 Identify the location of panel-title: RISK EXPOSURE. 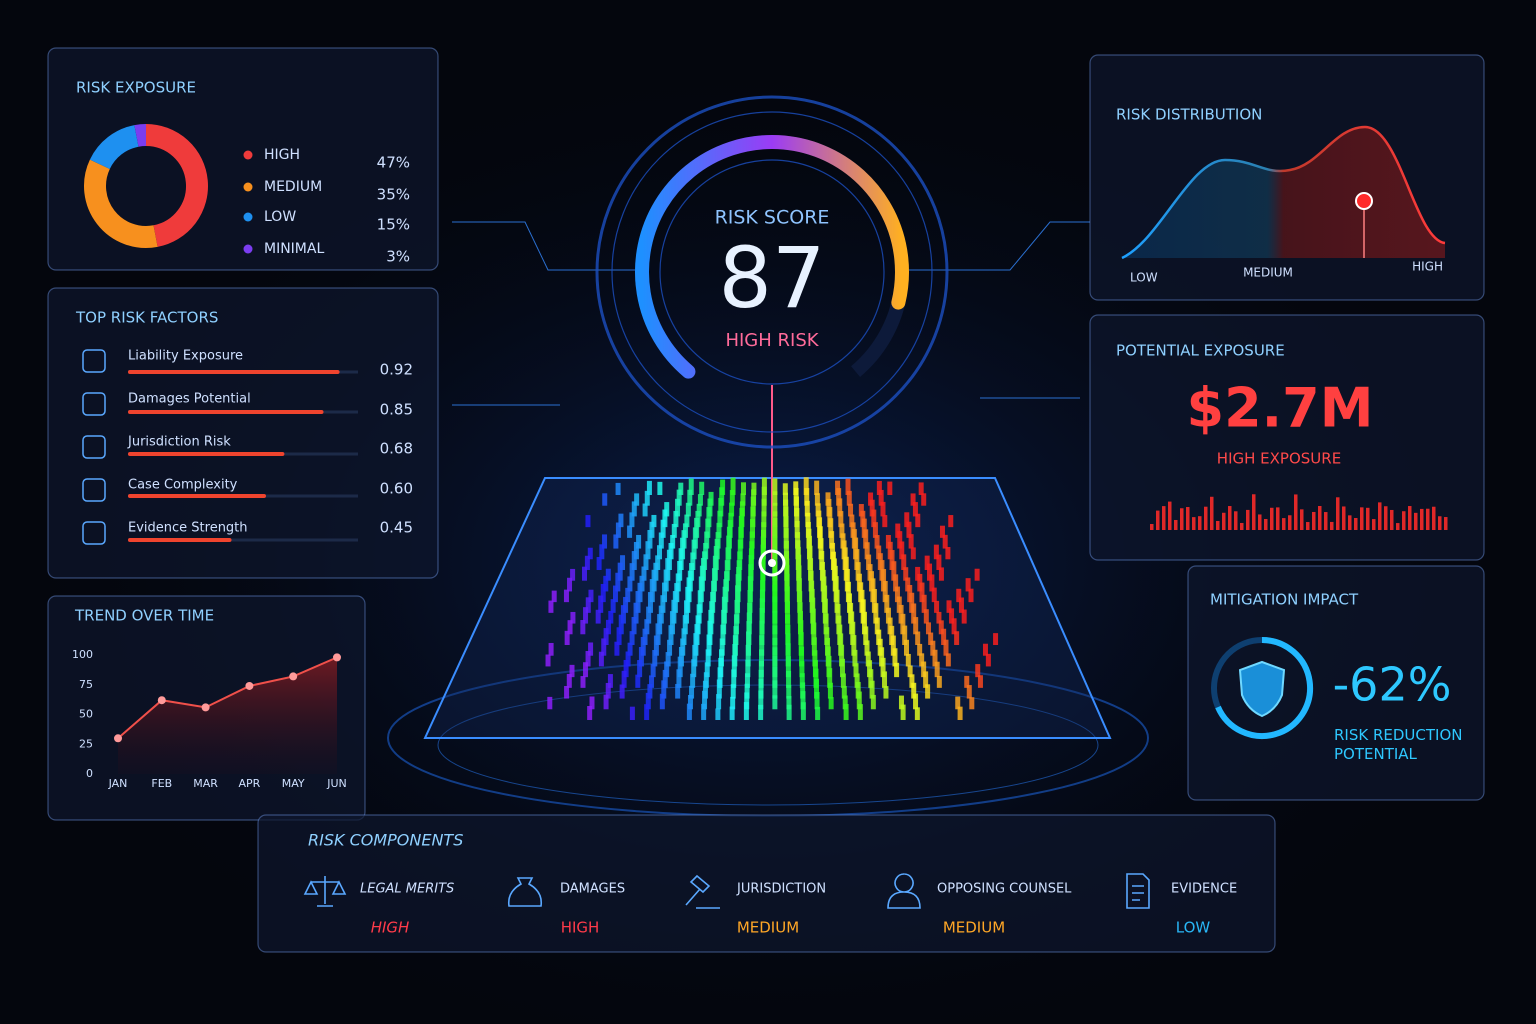
(136, 88).